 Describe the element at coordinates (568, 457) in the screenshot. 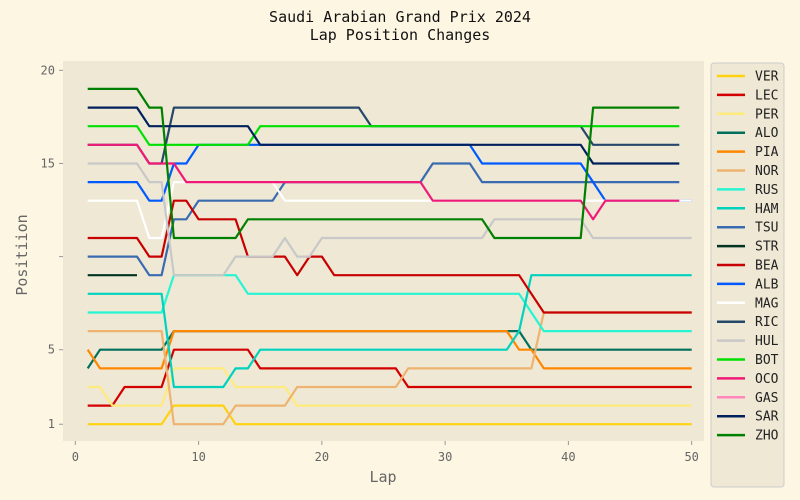

I see `x-tick-label: 40` at that location.